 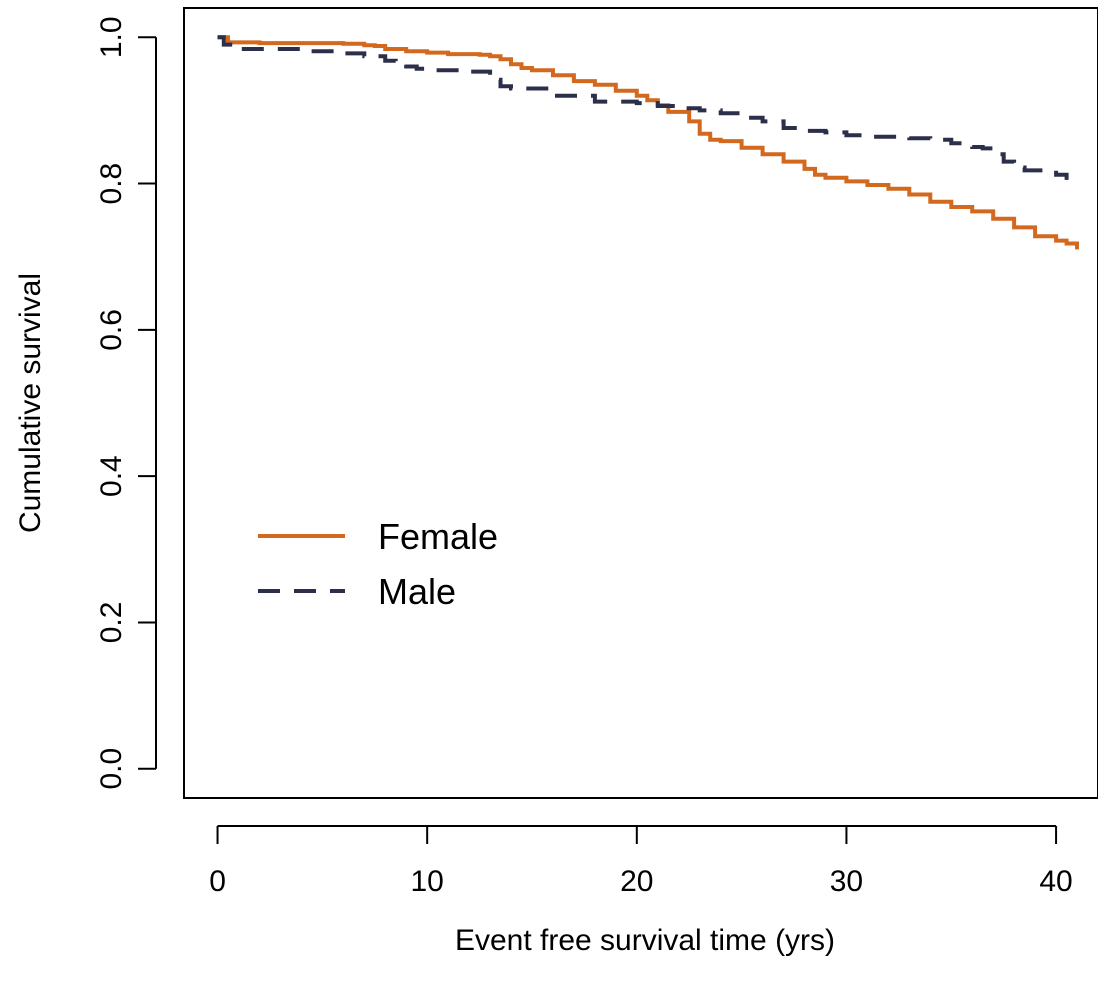 What do you see at coordinates (438, 536) in the screenshot?
I see `legend-label-female: Female` at bounding box center [438, 536].